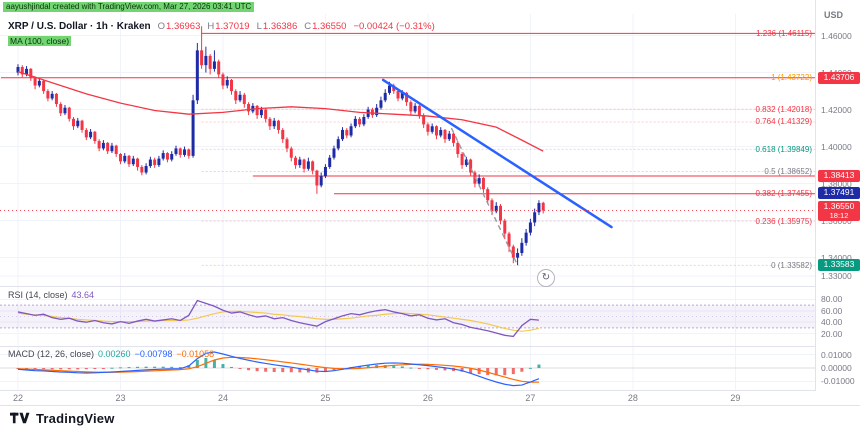 This screenshot has height=430, width=860. What do you see at coordinates (836, 146) in the screenshot?
I see `price-tick-label: 1.40000` at bounding box center [836, 146].